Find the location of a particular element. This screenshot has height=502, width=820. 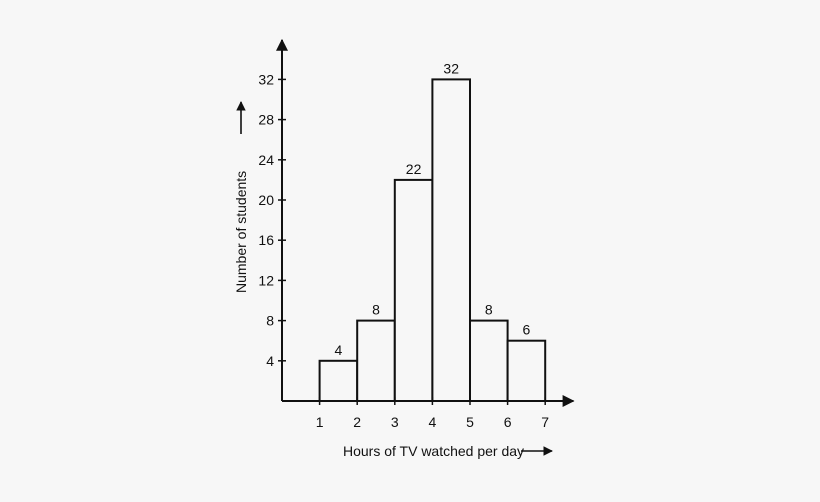

y-axis-title: Number of students is located at coordinates (241, 232).